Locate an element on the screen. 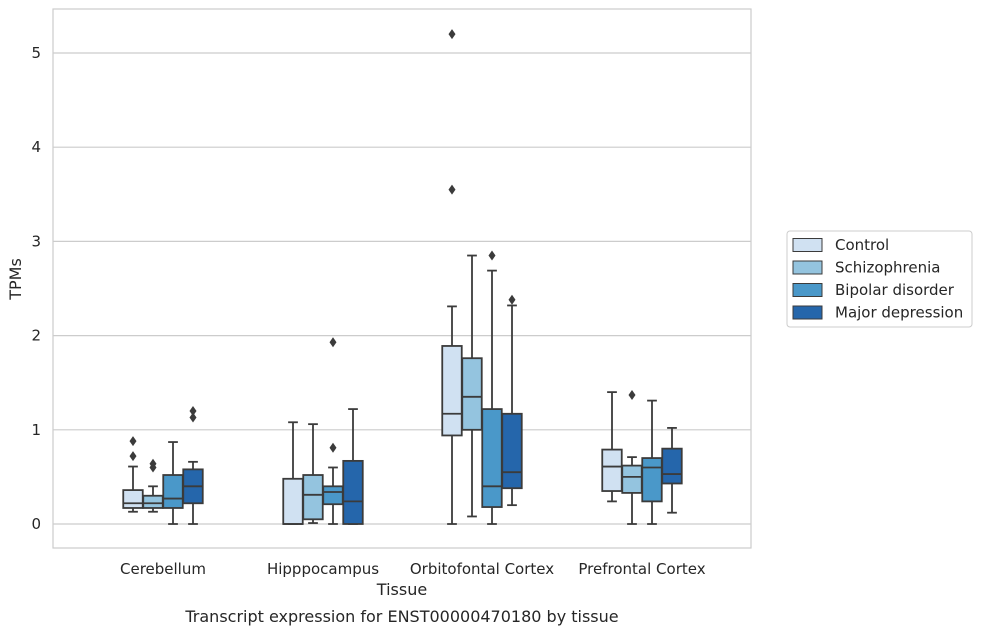 The height and width of the screenshot is (634, 983). y-tick-label: 2 is located at coordinates (36, 336).